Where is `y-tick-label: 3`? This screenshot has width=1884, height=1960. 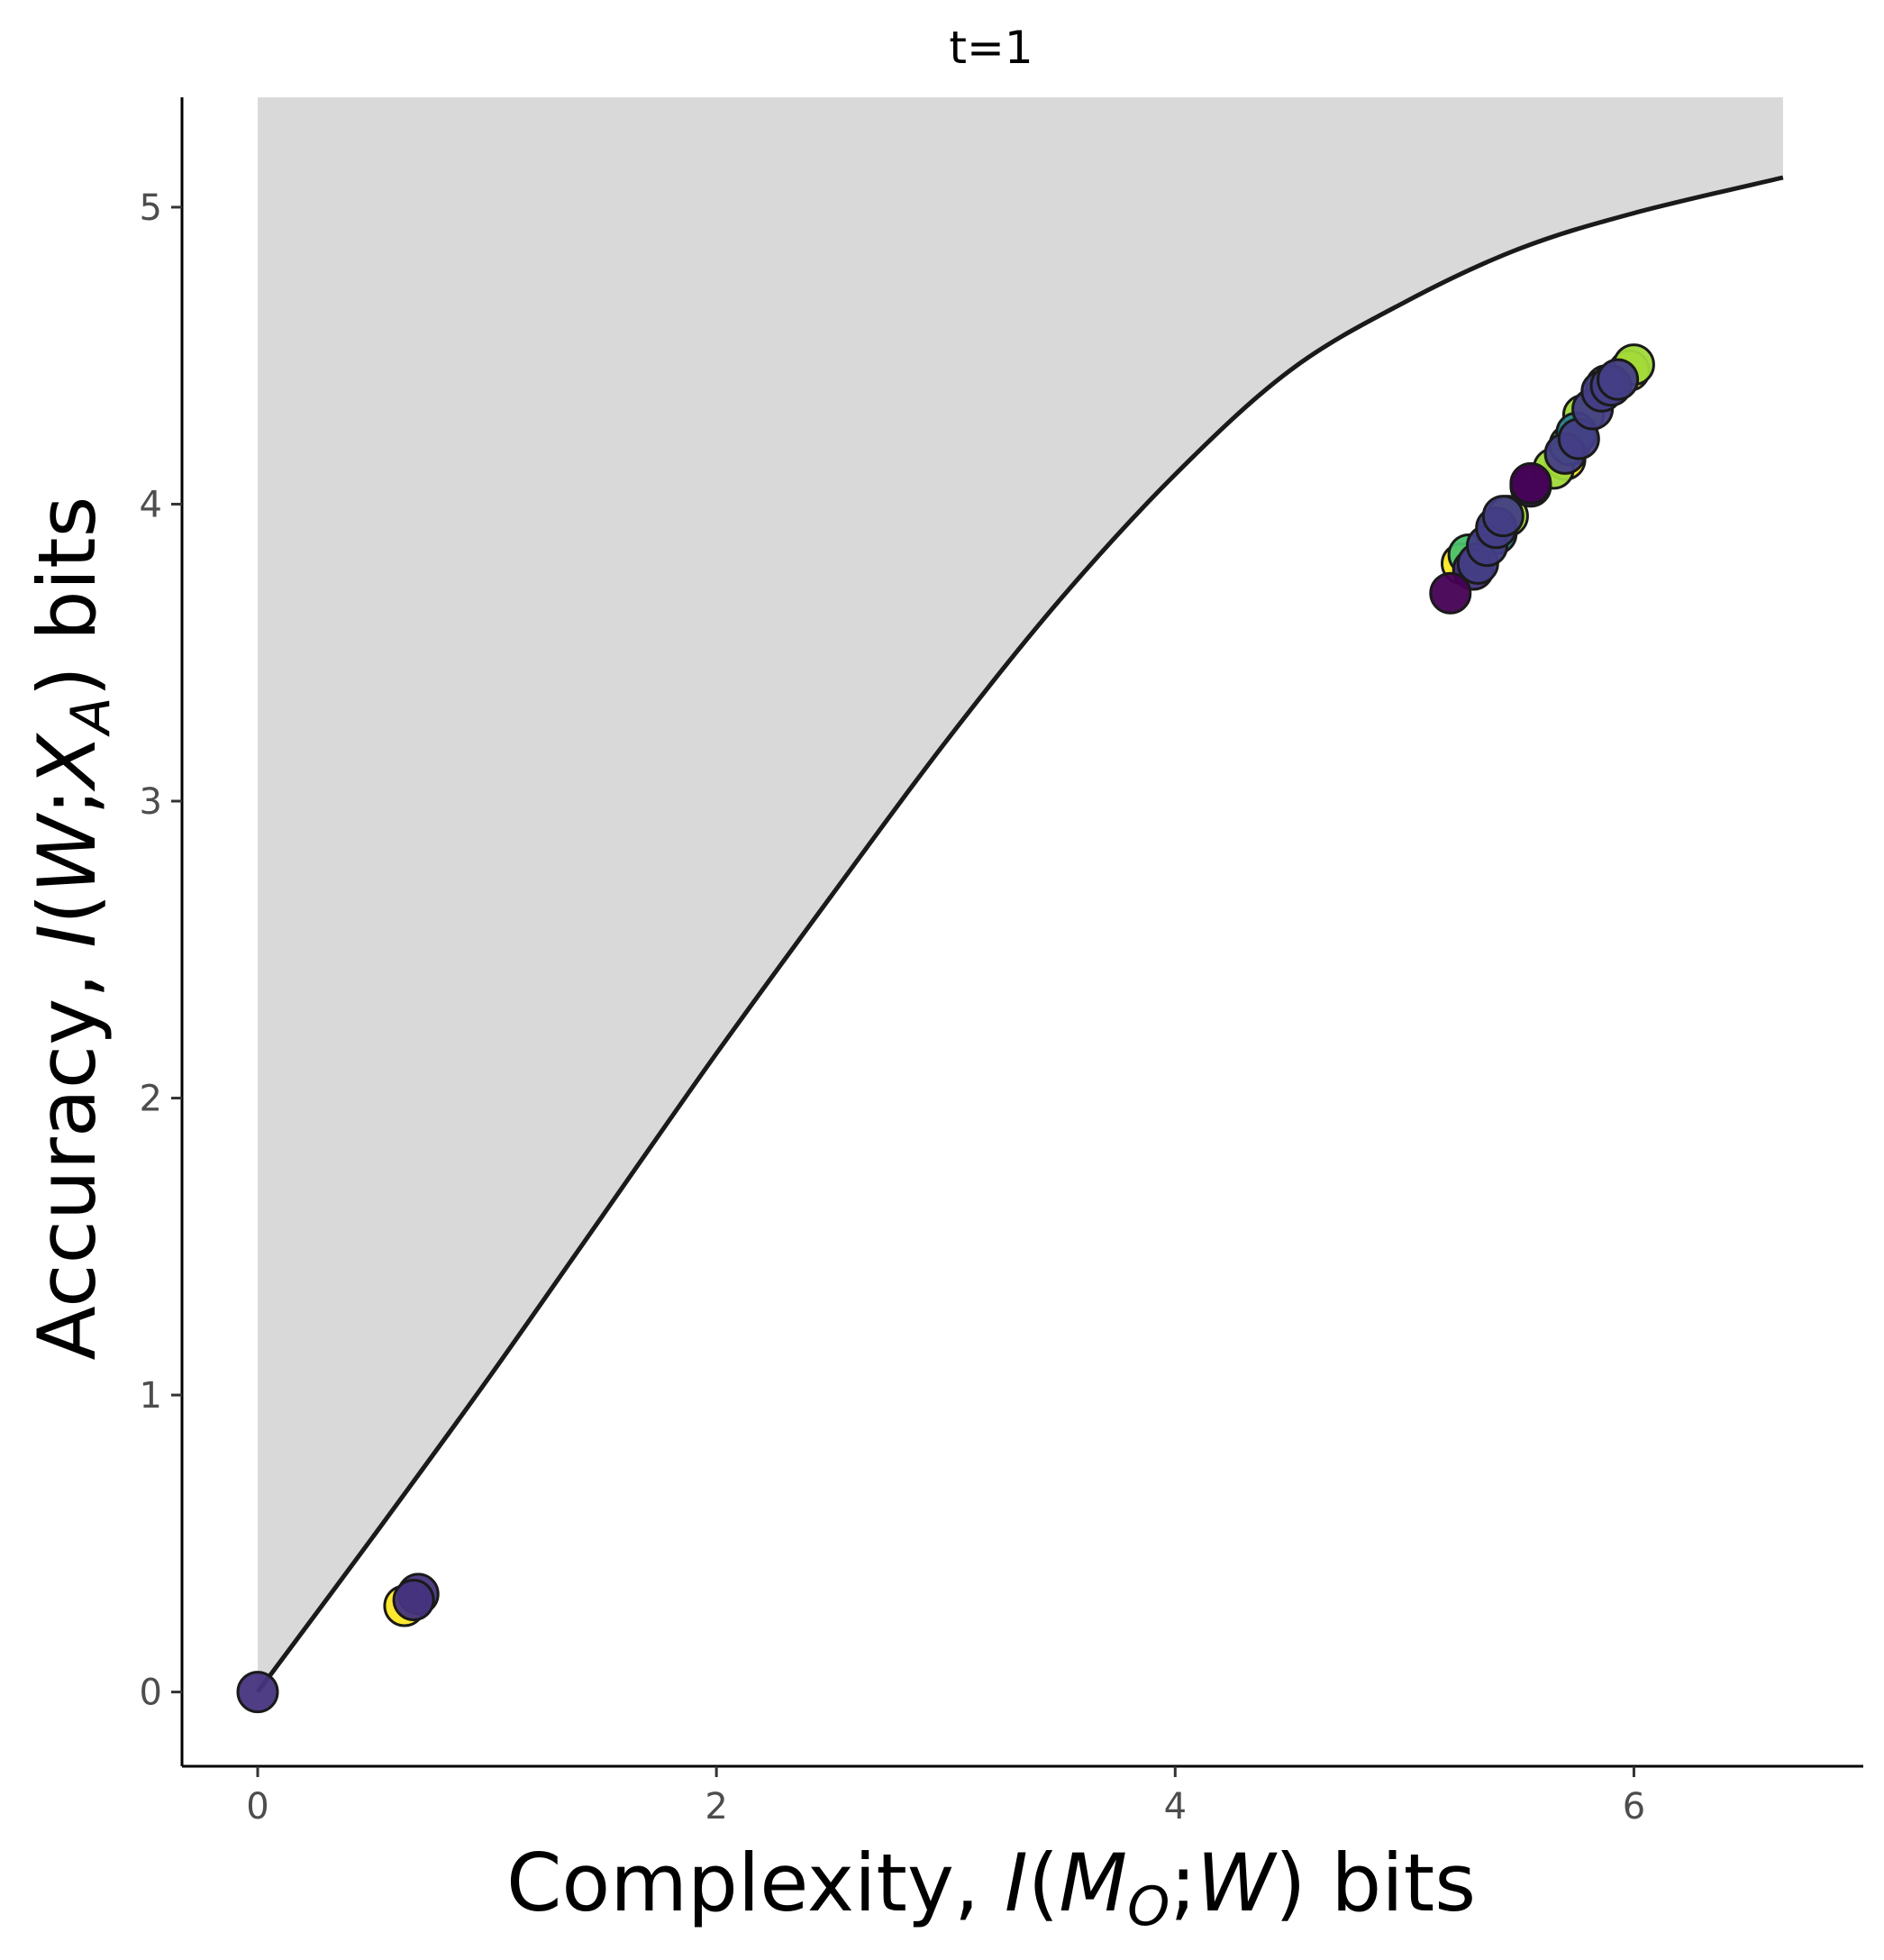 y-tick-label: 3 is located at coordinates (151, 802).